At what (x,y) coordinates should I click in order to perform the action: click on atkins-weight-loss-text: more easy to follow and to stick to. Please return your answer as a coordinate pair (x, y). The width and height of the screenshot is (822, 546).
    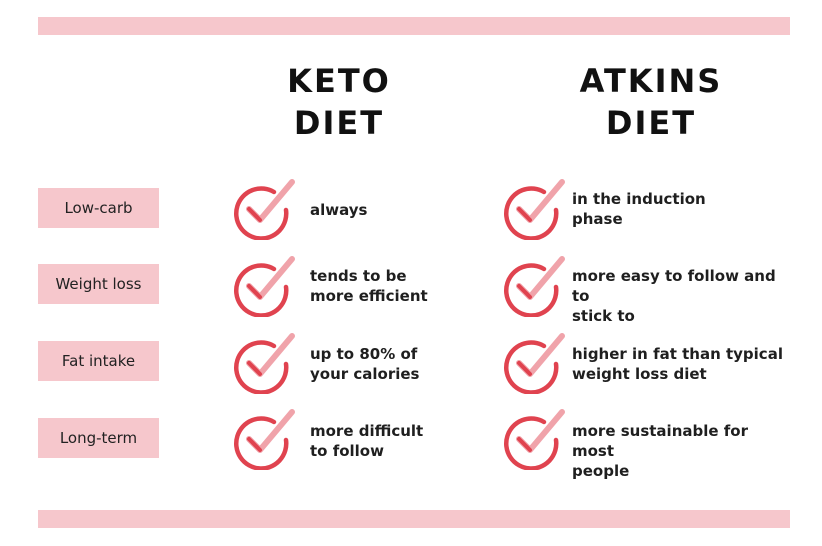
    Looking at the image, I should click on (674, 296).